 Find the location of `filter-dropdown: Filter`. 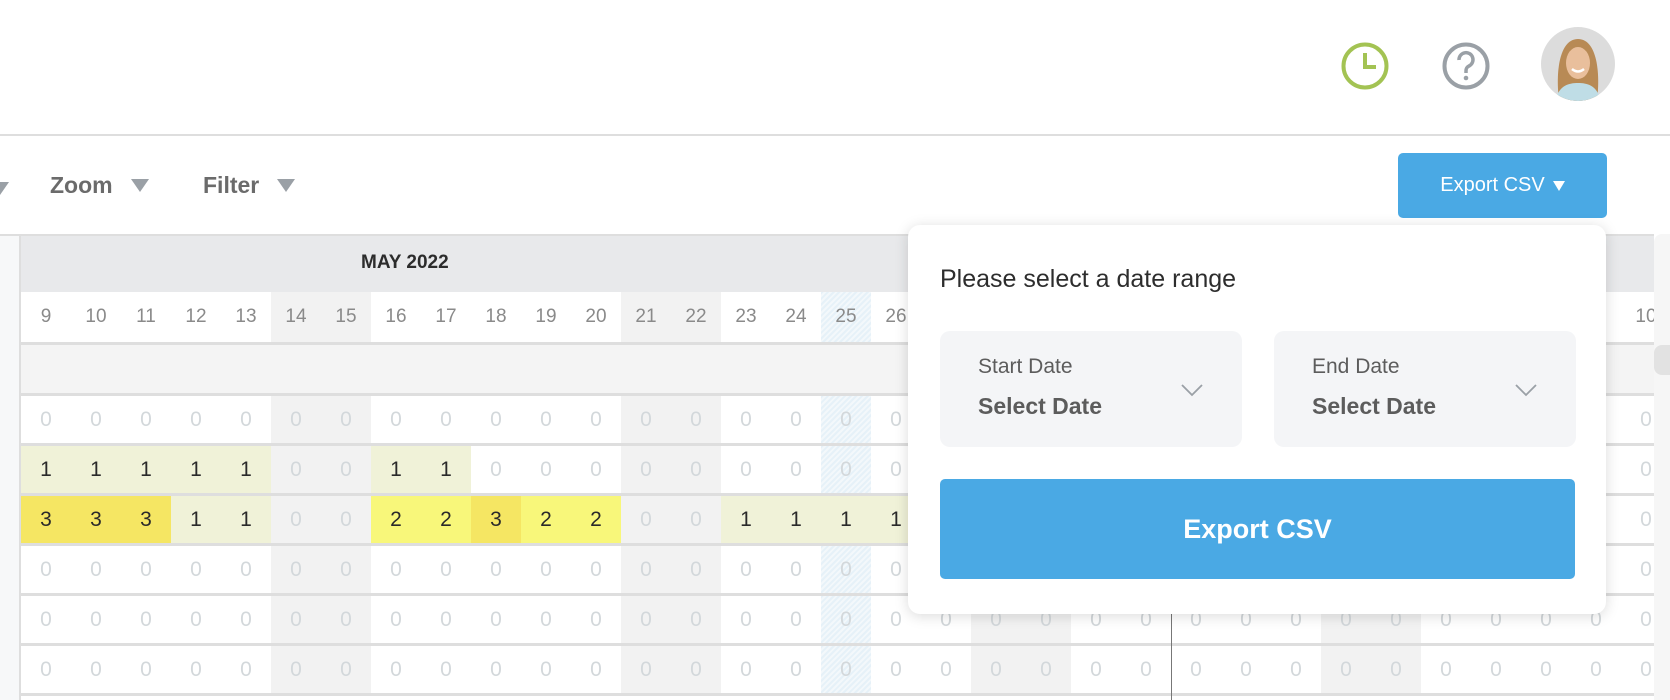

filter-dropdown: Filter is located at coordinates (249, 185).